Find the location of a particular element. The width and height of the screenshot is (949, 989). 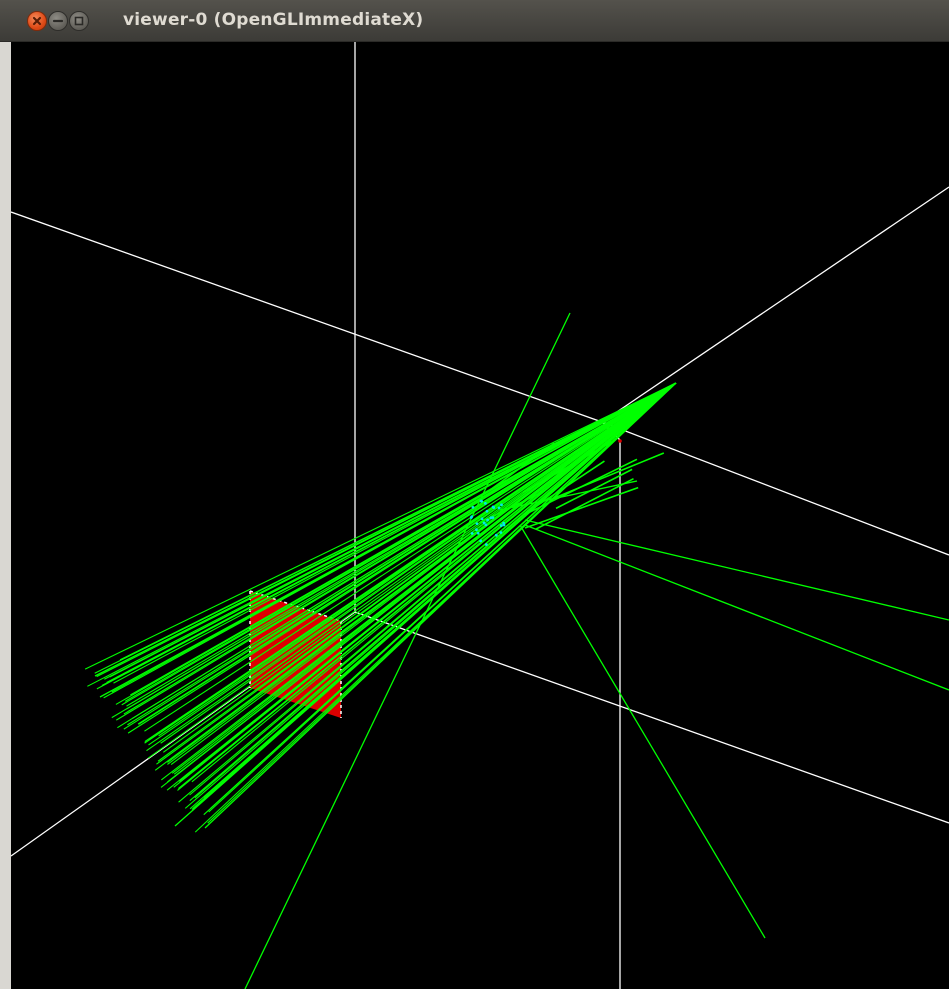

close-icon is located at coordinates (37, 21).